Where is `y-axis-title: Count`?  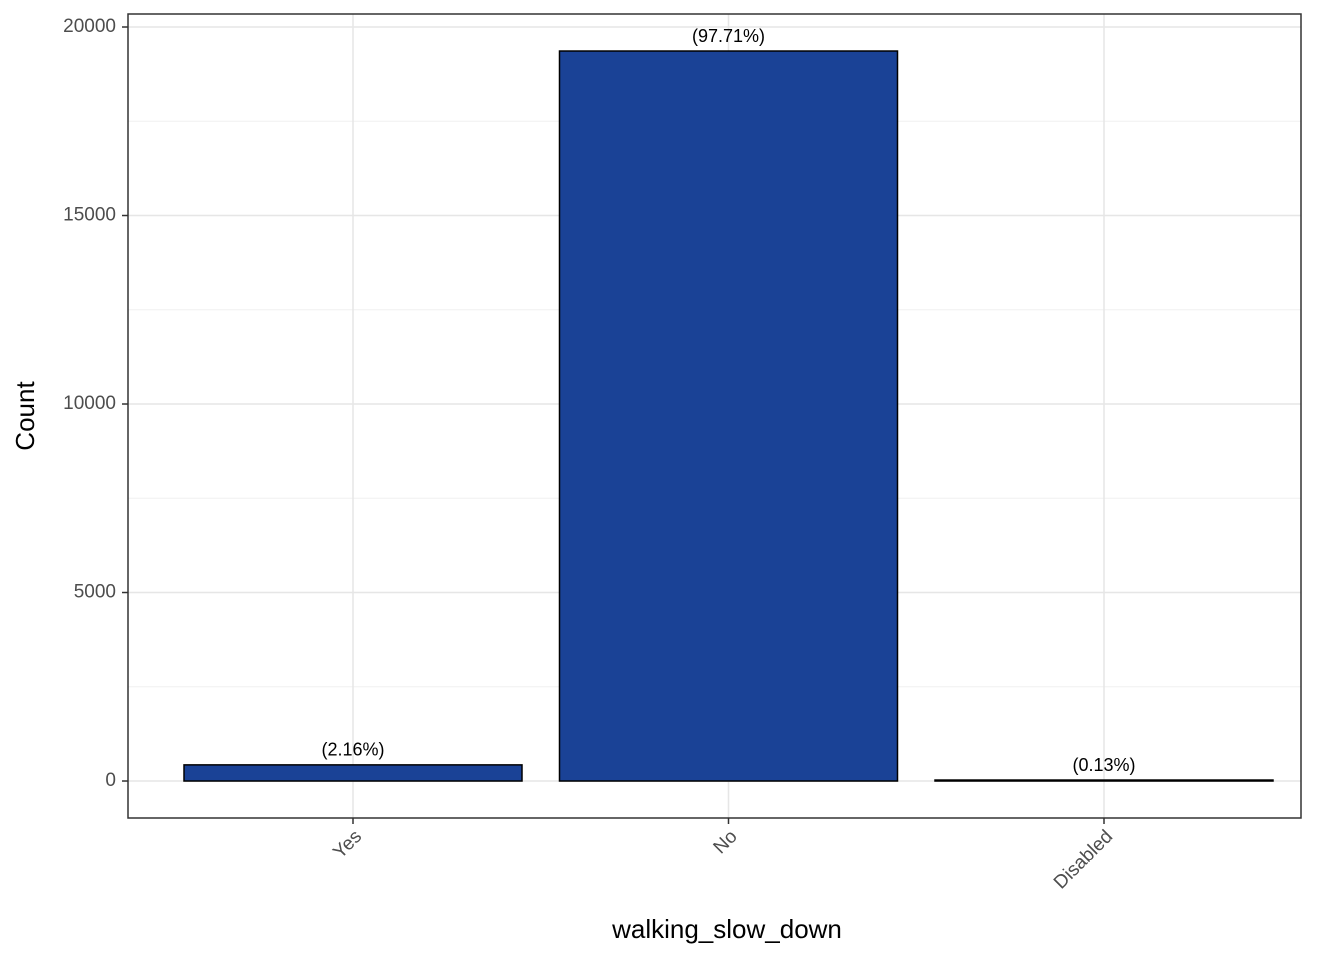
y-axis-title: Count is located at coordinates (25, 416).